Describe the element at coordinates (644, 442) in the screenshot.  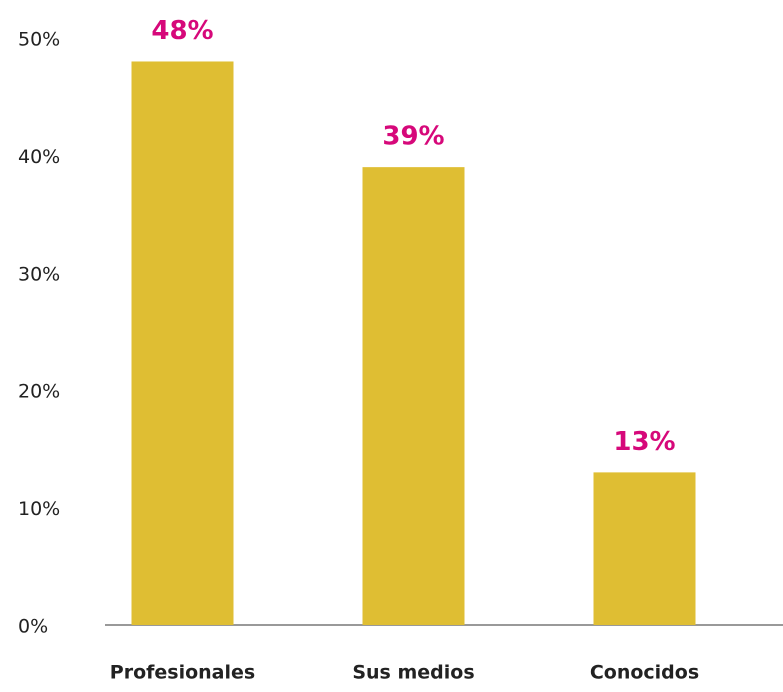
I see `value-label: 13%` at that location.